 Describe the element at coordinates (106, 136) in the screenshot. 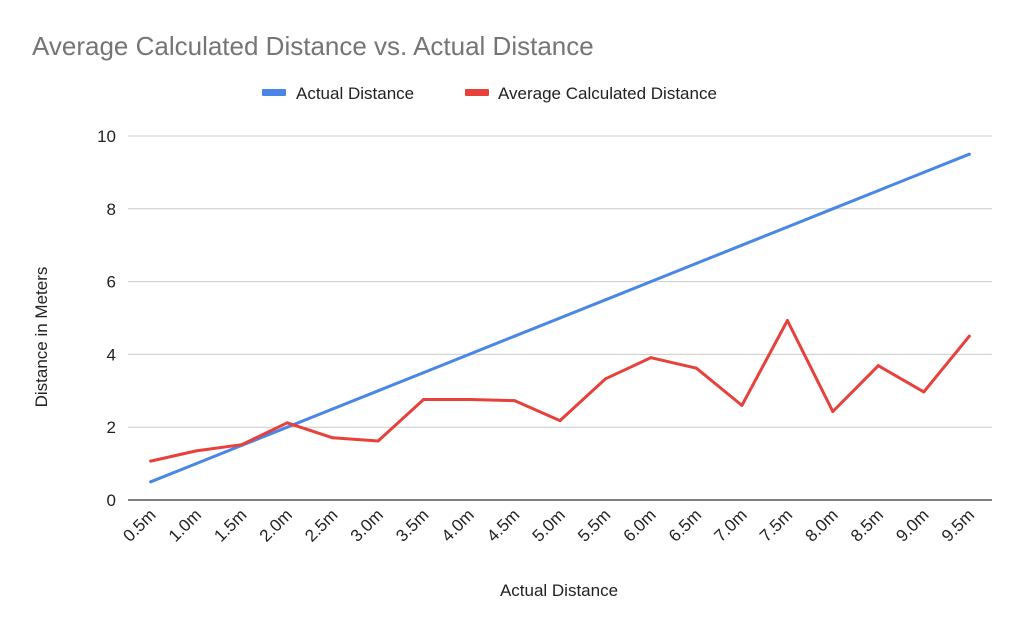

I see `y-tick-label: 10` at that location.